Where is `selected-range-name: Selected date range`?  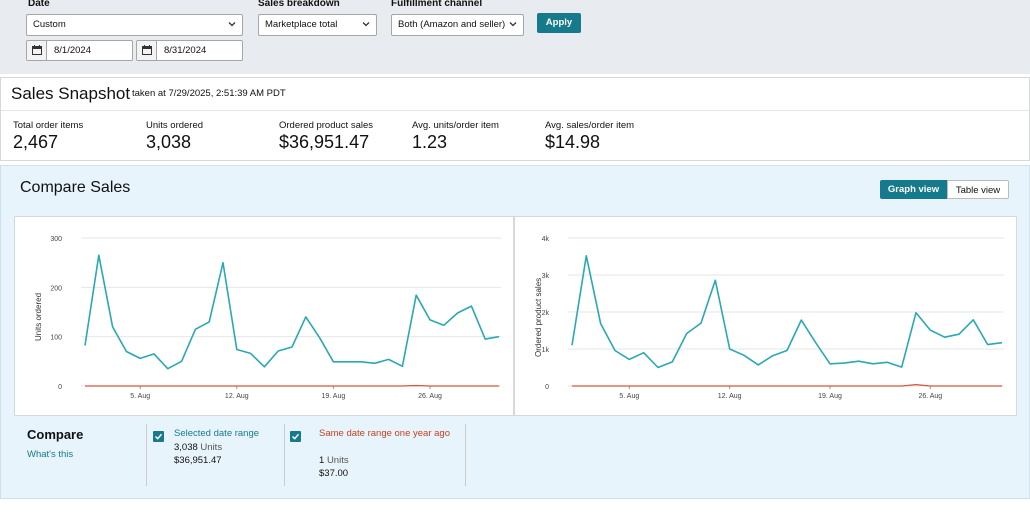 selected-range-name: Selected date range is located at coordinates (217, 433).